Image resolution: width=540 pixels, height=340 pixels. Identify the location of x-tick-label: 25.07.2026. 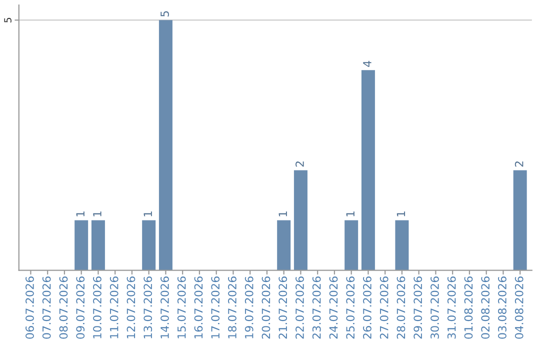
(350, 307).